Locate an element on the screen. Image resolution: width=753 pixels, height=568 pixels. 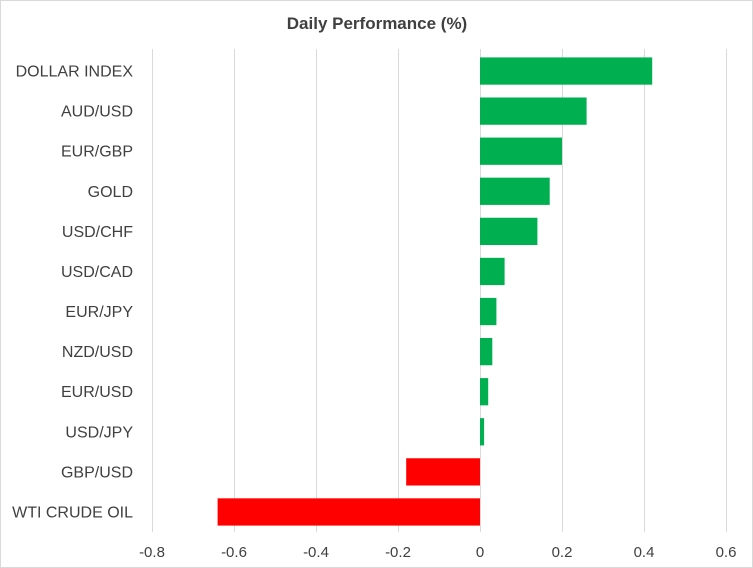
x-tick-label-0: 0 is located at coordinates (480, 552).